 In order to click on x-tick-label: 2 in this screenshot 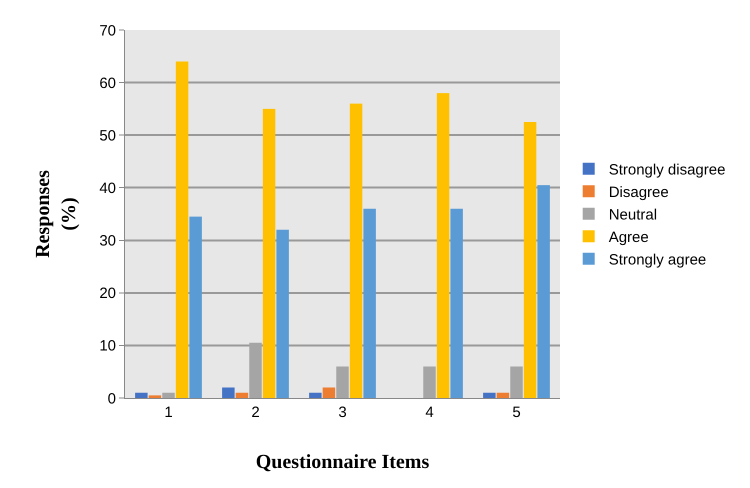, I will do `click(255, 412)`.